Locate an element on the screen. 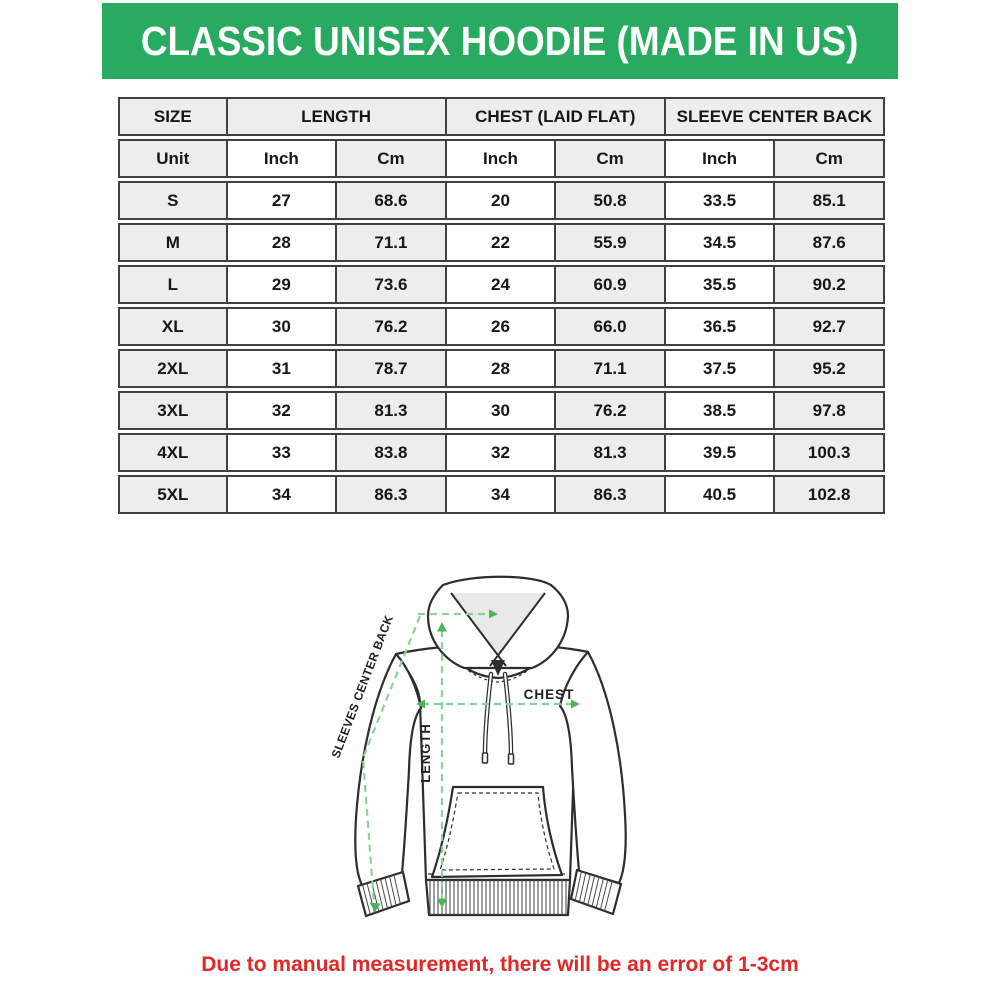  table-row: 2XL 31 78.7 28 71.1 37.5 95.2 is located at coordinates (501, 368).